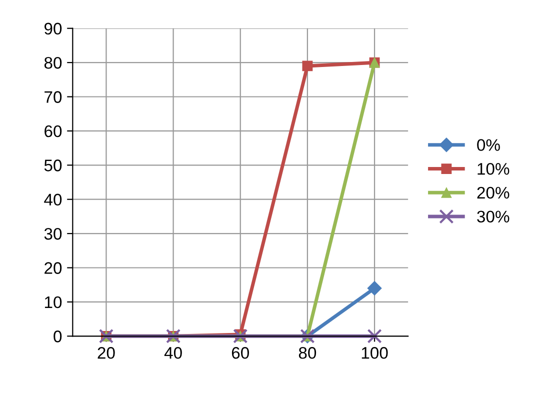  Describe the element at coordinates (53, 234) in the screenshot. I see `y-tick-label: 30` at that location.